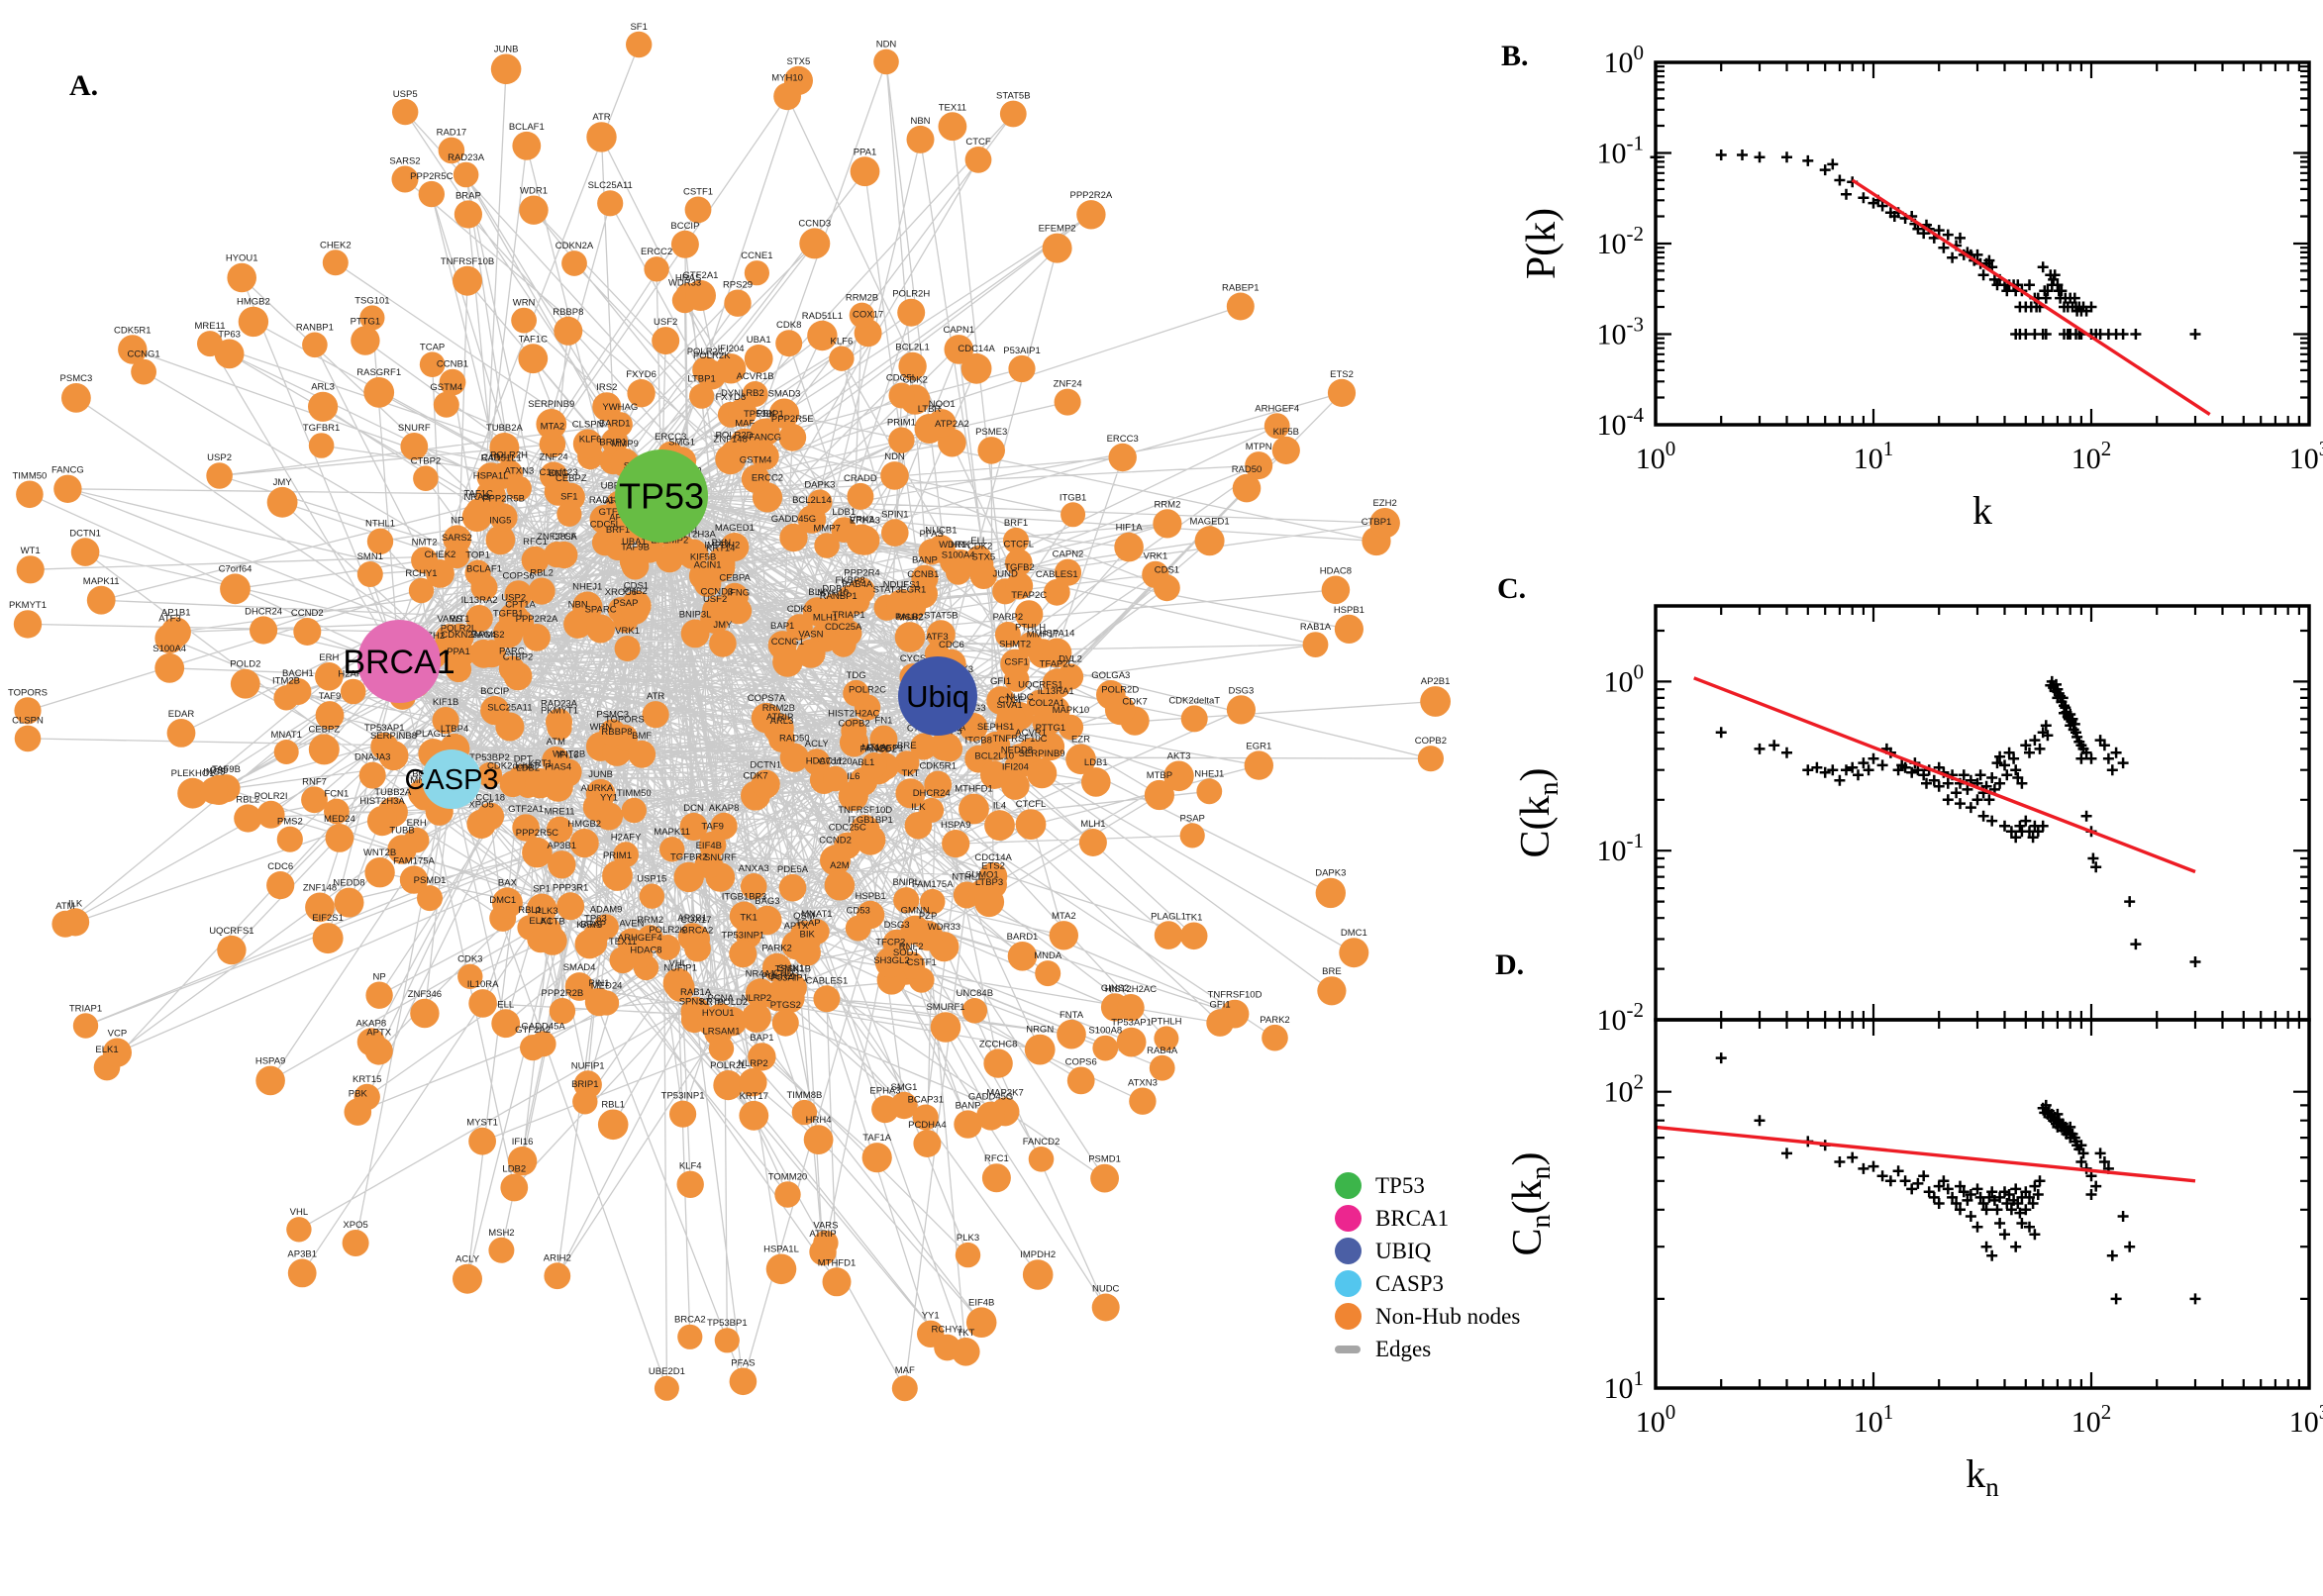 This screenshot has width=2323, height=1596. What do you see at coordinates (535, 542) in the screenshot?
I see `network-node-label: RFC1` at bounding box center [535, 542].